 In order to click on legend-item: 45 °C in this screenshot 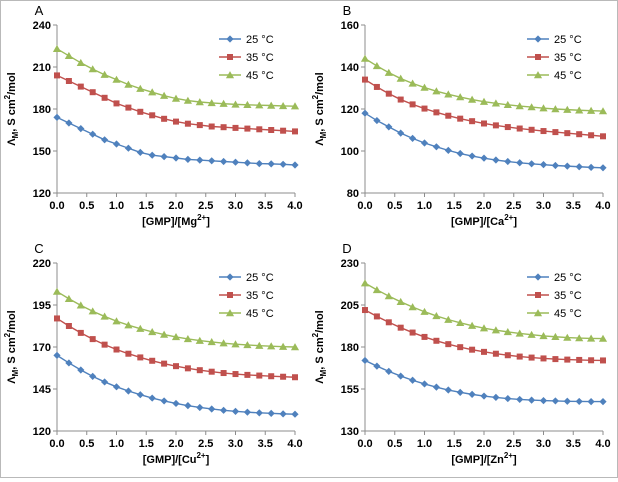, I will do `click(246, 314)`.